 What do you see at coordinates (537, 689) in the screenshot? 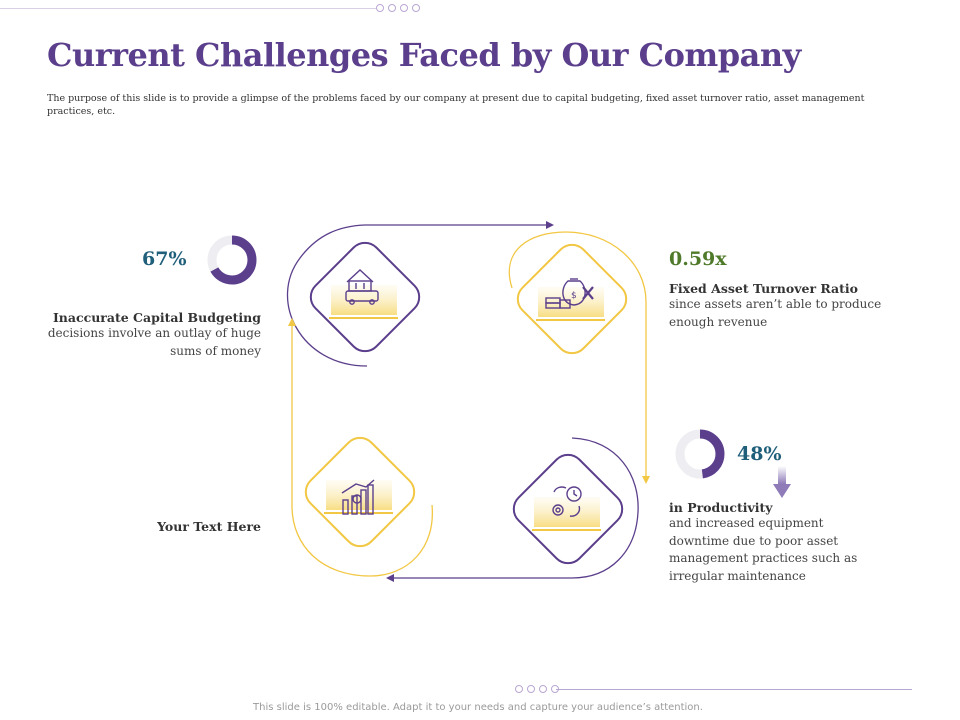
I see `bottom-dots` at bounding box center [537, 689].